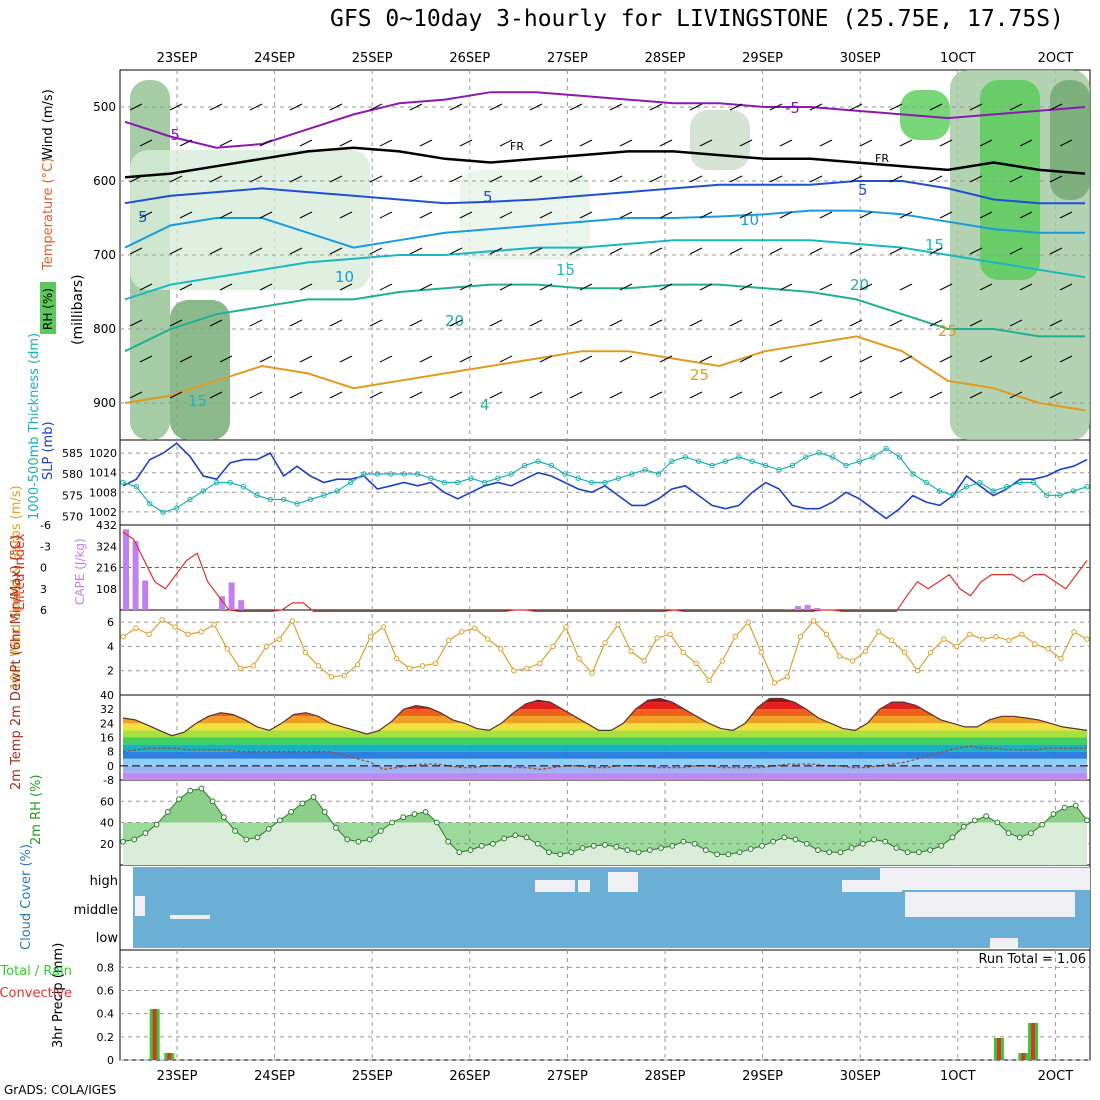  What do you see at coordinates (762, 58) in the screenshot?
I see `x-tick-top-29SEP: 29SEP` at bounding box center [762, 58].